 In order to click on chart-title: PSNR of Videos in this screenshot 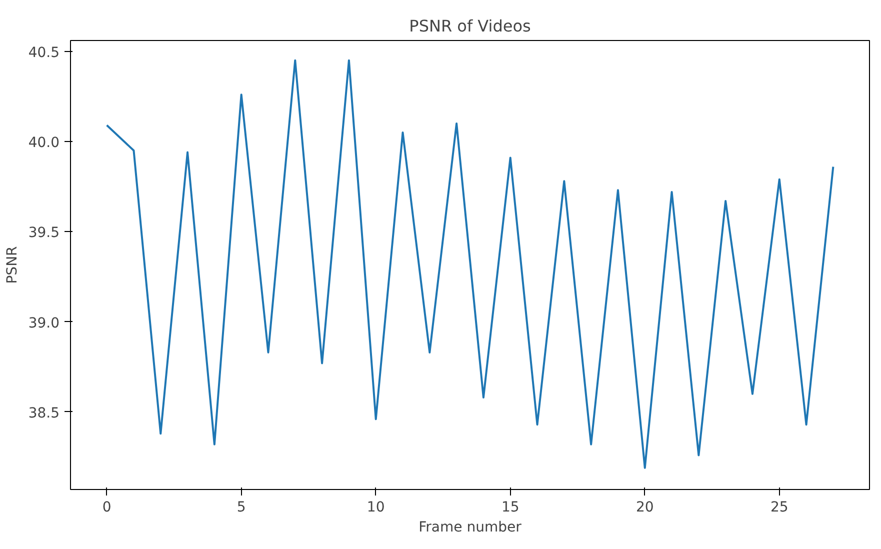, I will do `click(470, 26)`.